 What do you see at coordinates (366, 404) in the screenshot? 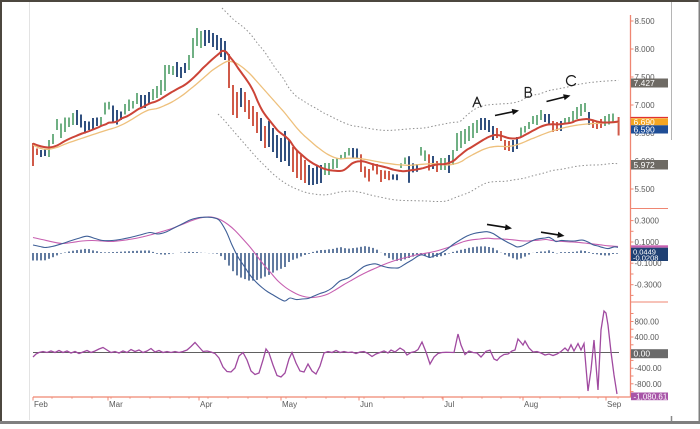
I see `svg-text: Jun` at bounding box center [366, 404].